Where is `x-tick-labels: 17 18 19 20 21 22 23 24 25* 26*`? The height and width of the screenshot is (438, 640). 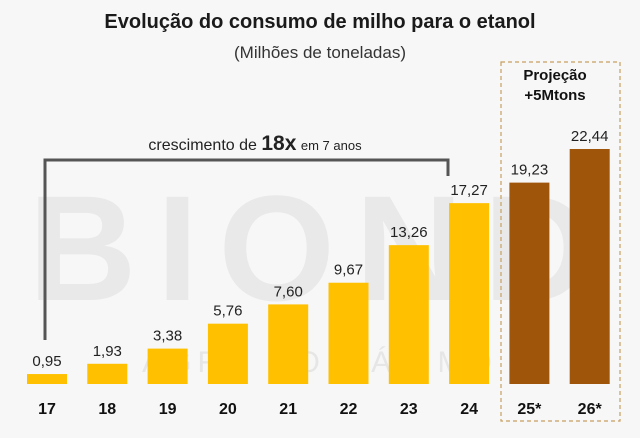 x-tick-labels: 17 18 19 20 21 22 23 24 25* 26* is located at coordinates (320, 409).